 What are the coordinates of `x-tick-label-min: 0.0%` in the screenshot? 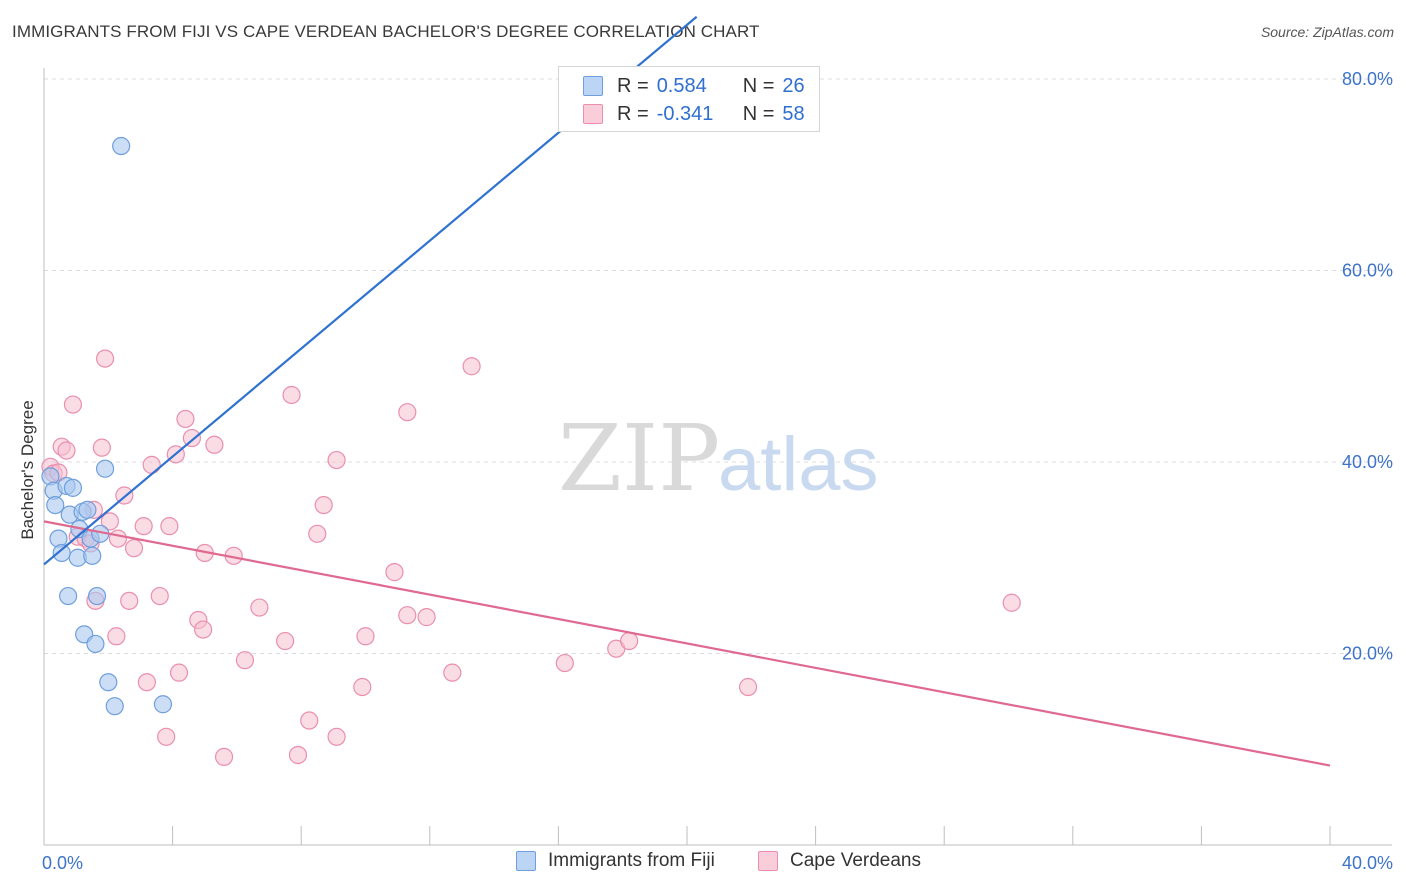 It's located at (62, 863).